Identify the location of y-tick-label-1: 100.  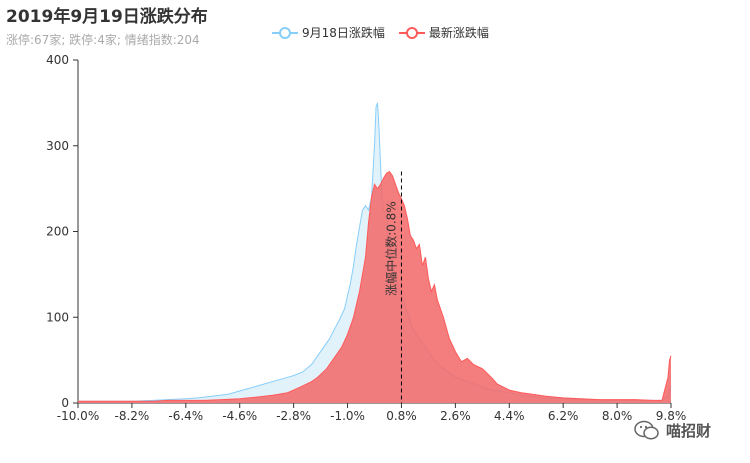
(57, 317).